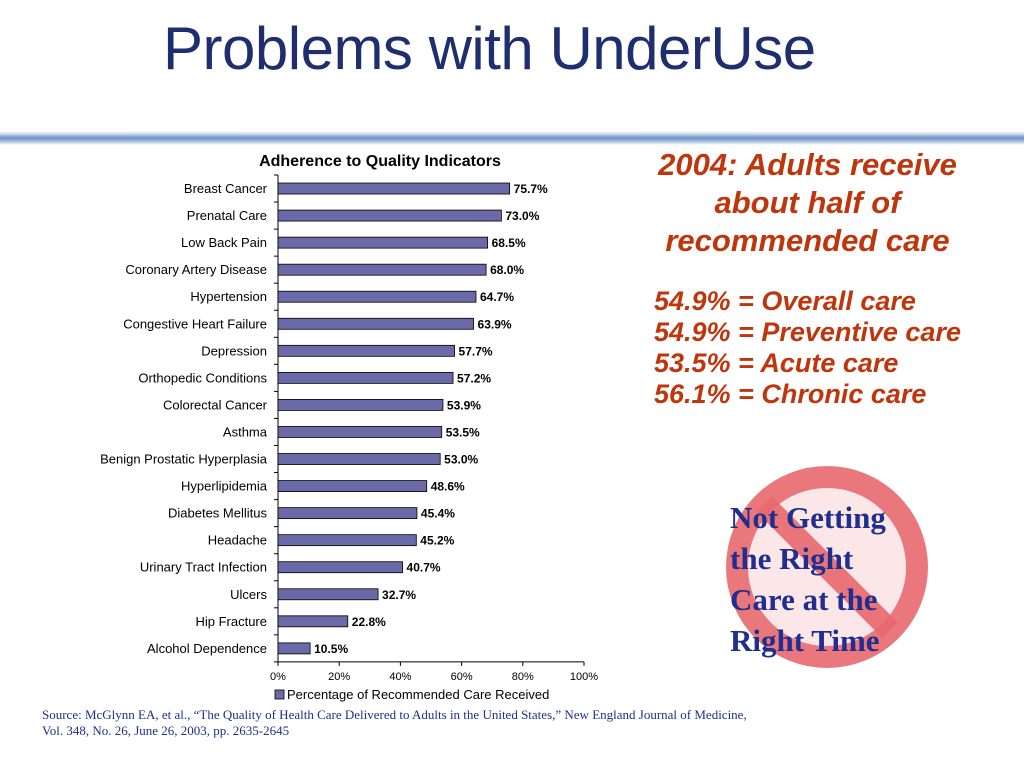  I want to click on stat-preventive-care: 54.9% = Preventive care, so click(807, 332).